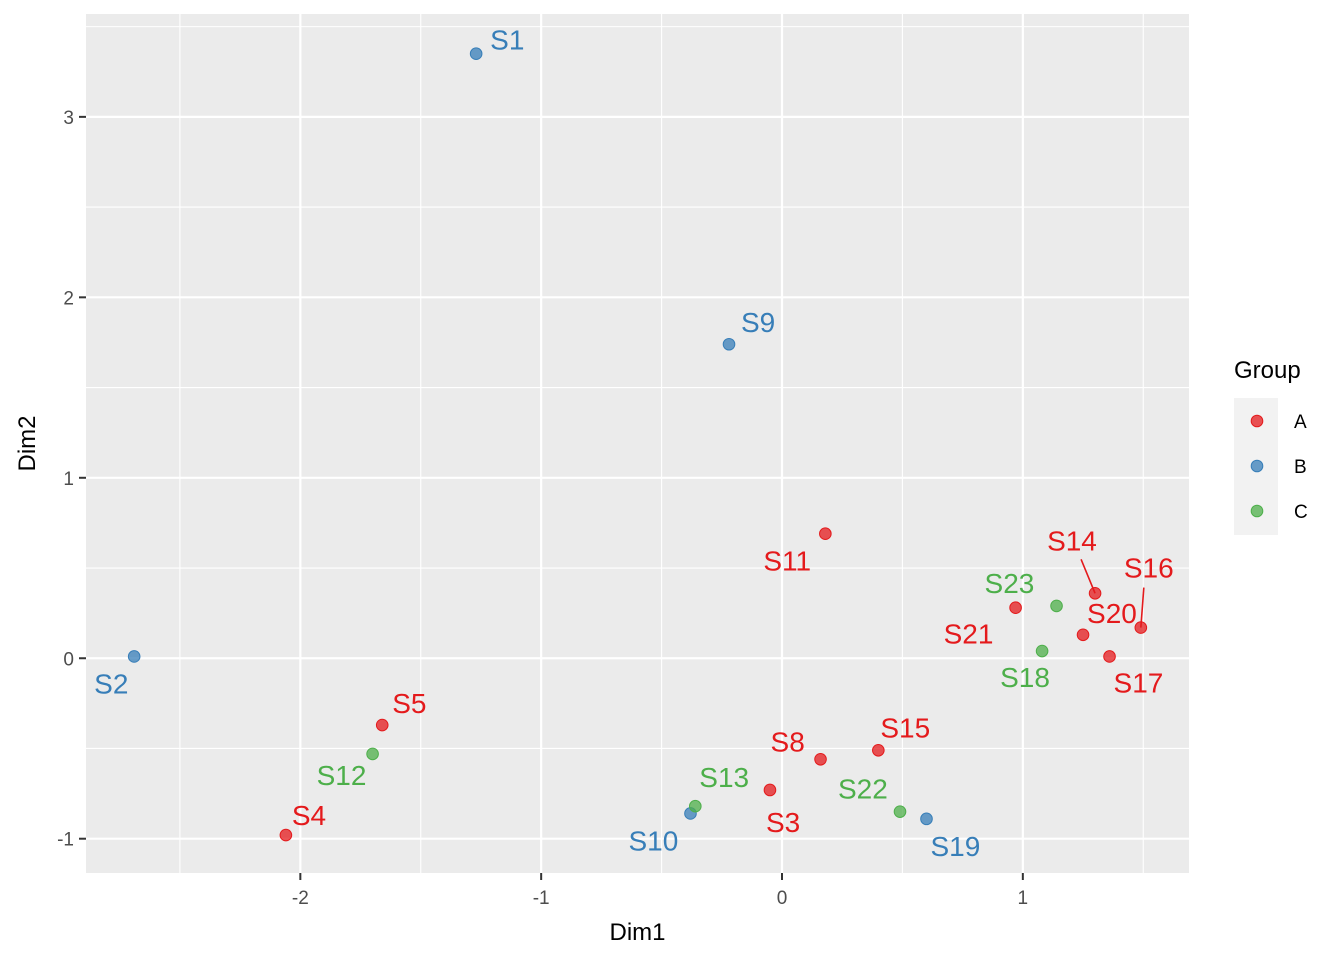 This screenshot has width=1344, height=960. What do you see at coordinates (695, 806) in the screenshot?
I see `point-s13` at bounding box center [695, 806].